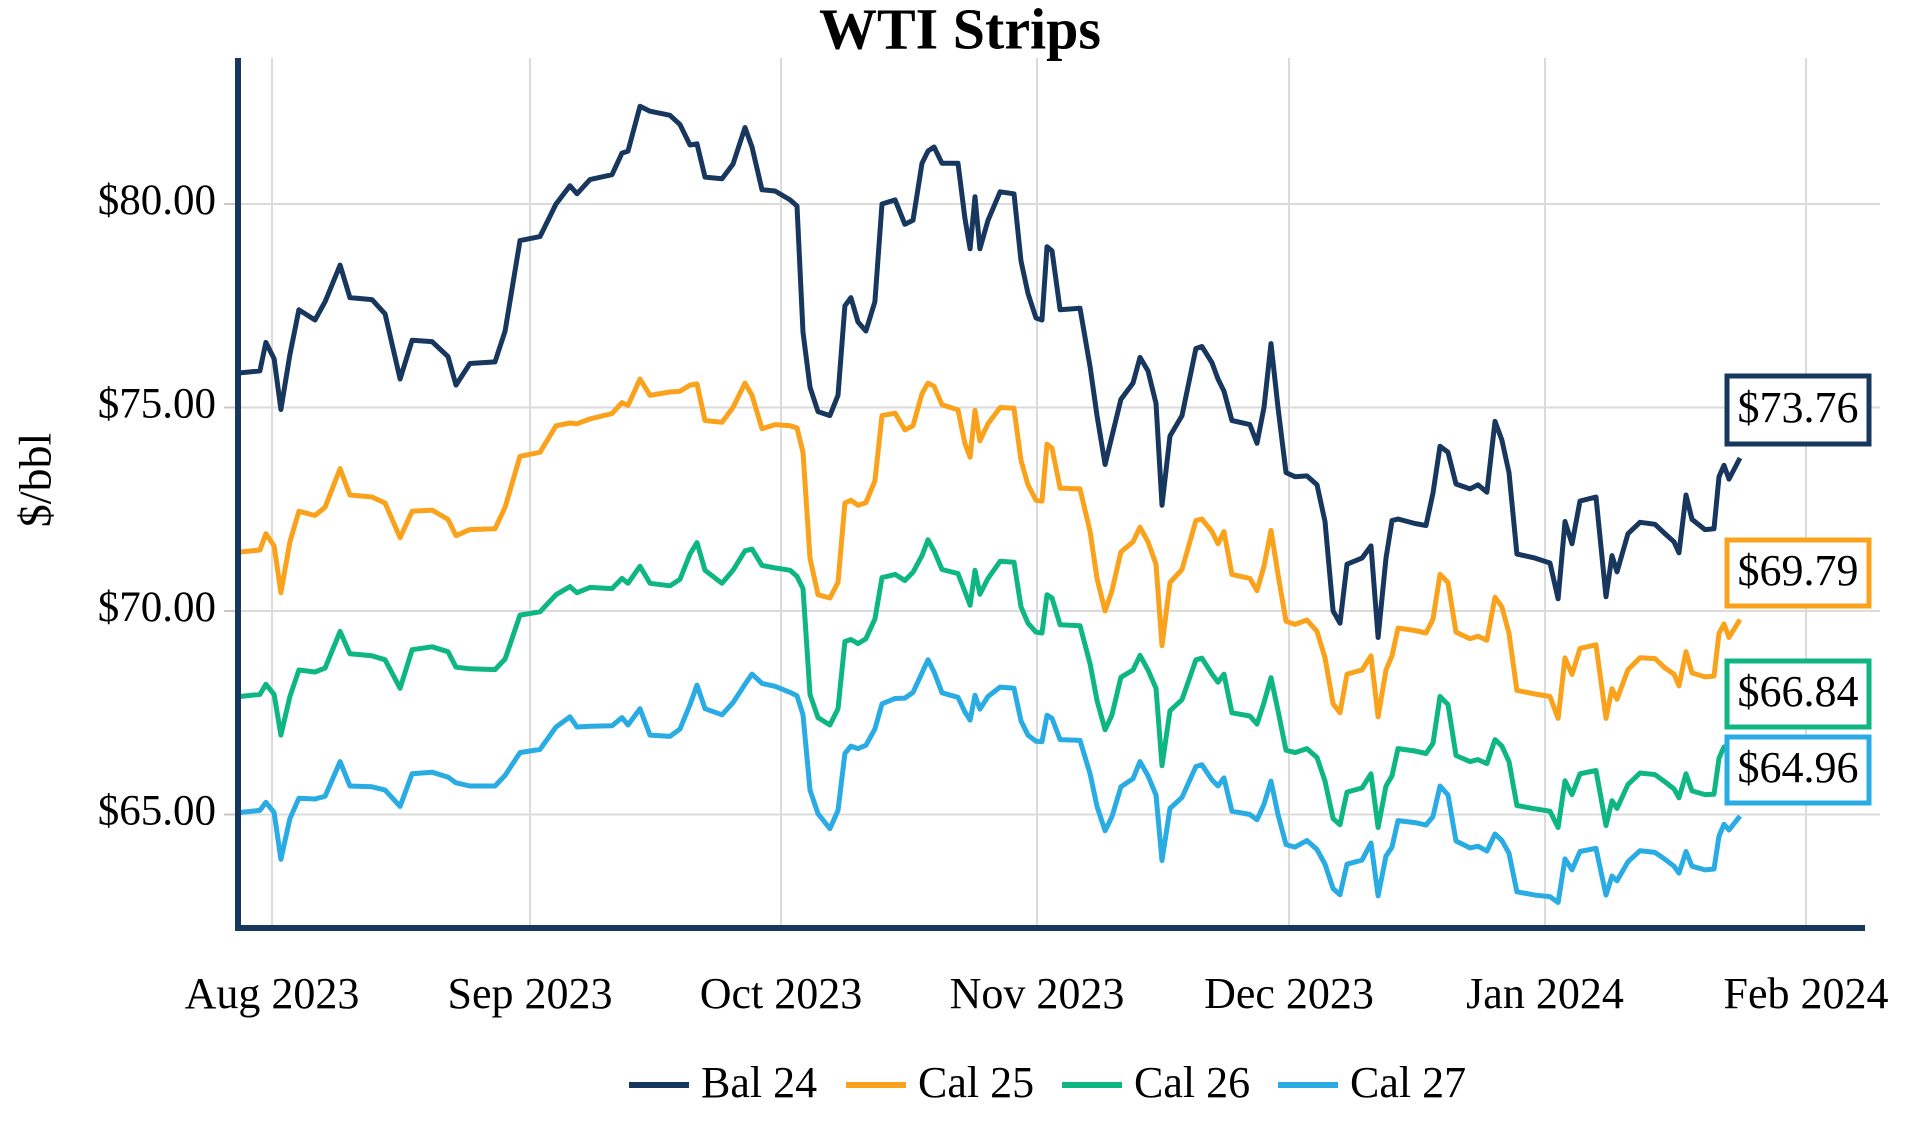  Describe the element at coordinates (1806, 993) in the screenshot. I see `x-tick-feb-2024: Feb 2024` at that location.